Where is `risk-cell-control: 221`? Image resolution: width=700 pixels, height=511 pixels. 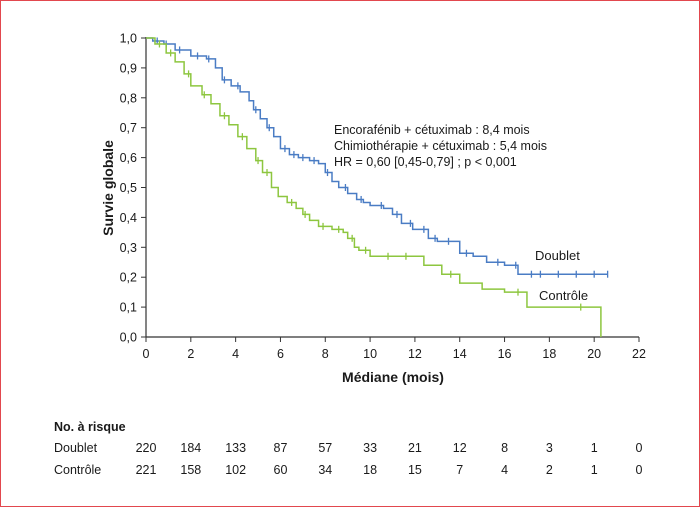
risk-cell-control: 221 is located at coordinates (146, 470).